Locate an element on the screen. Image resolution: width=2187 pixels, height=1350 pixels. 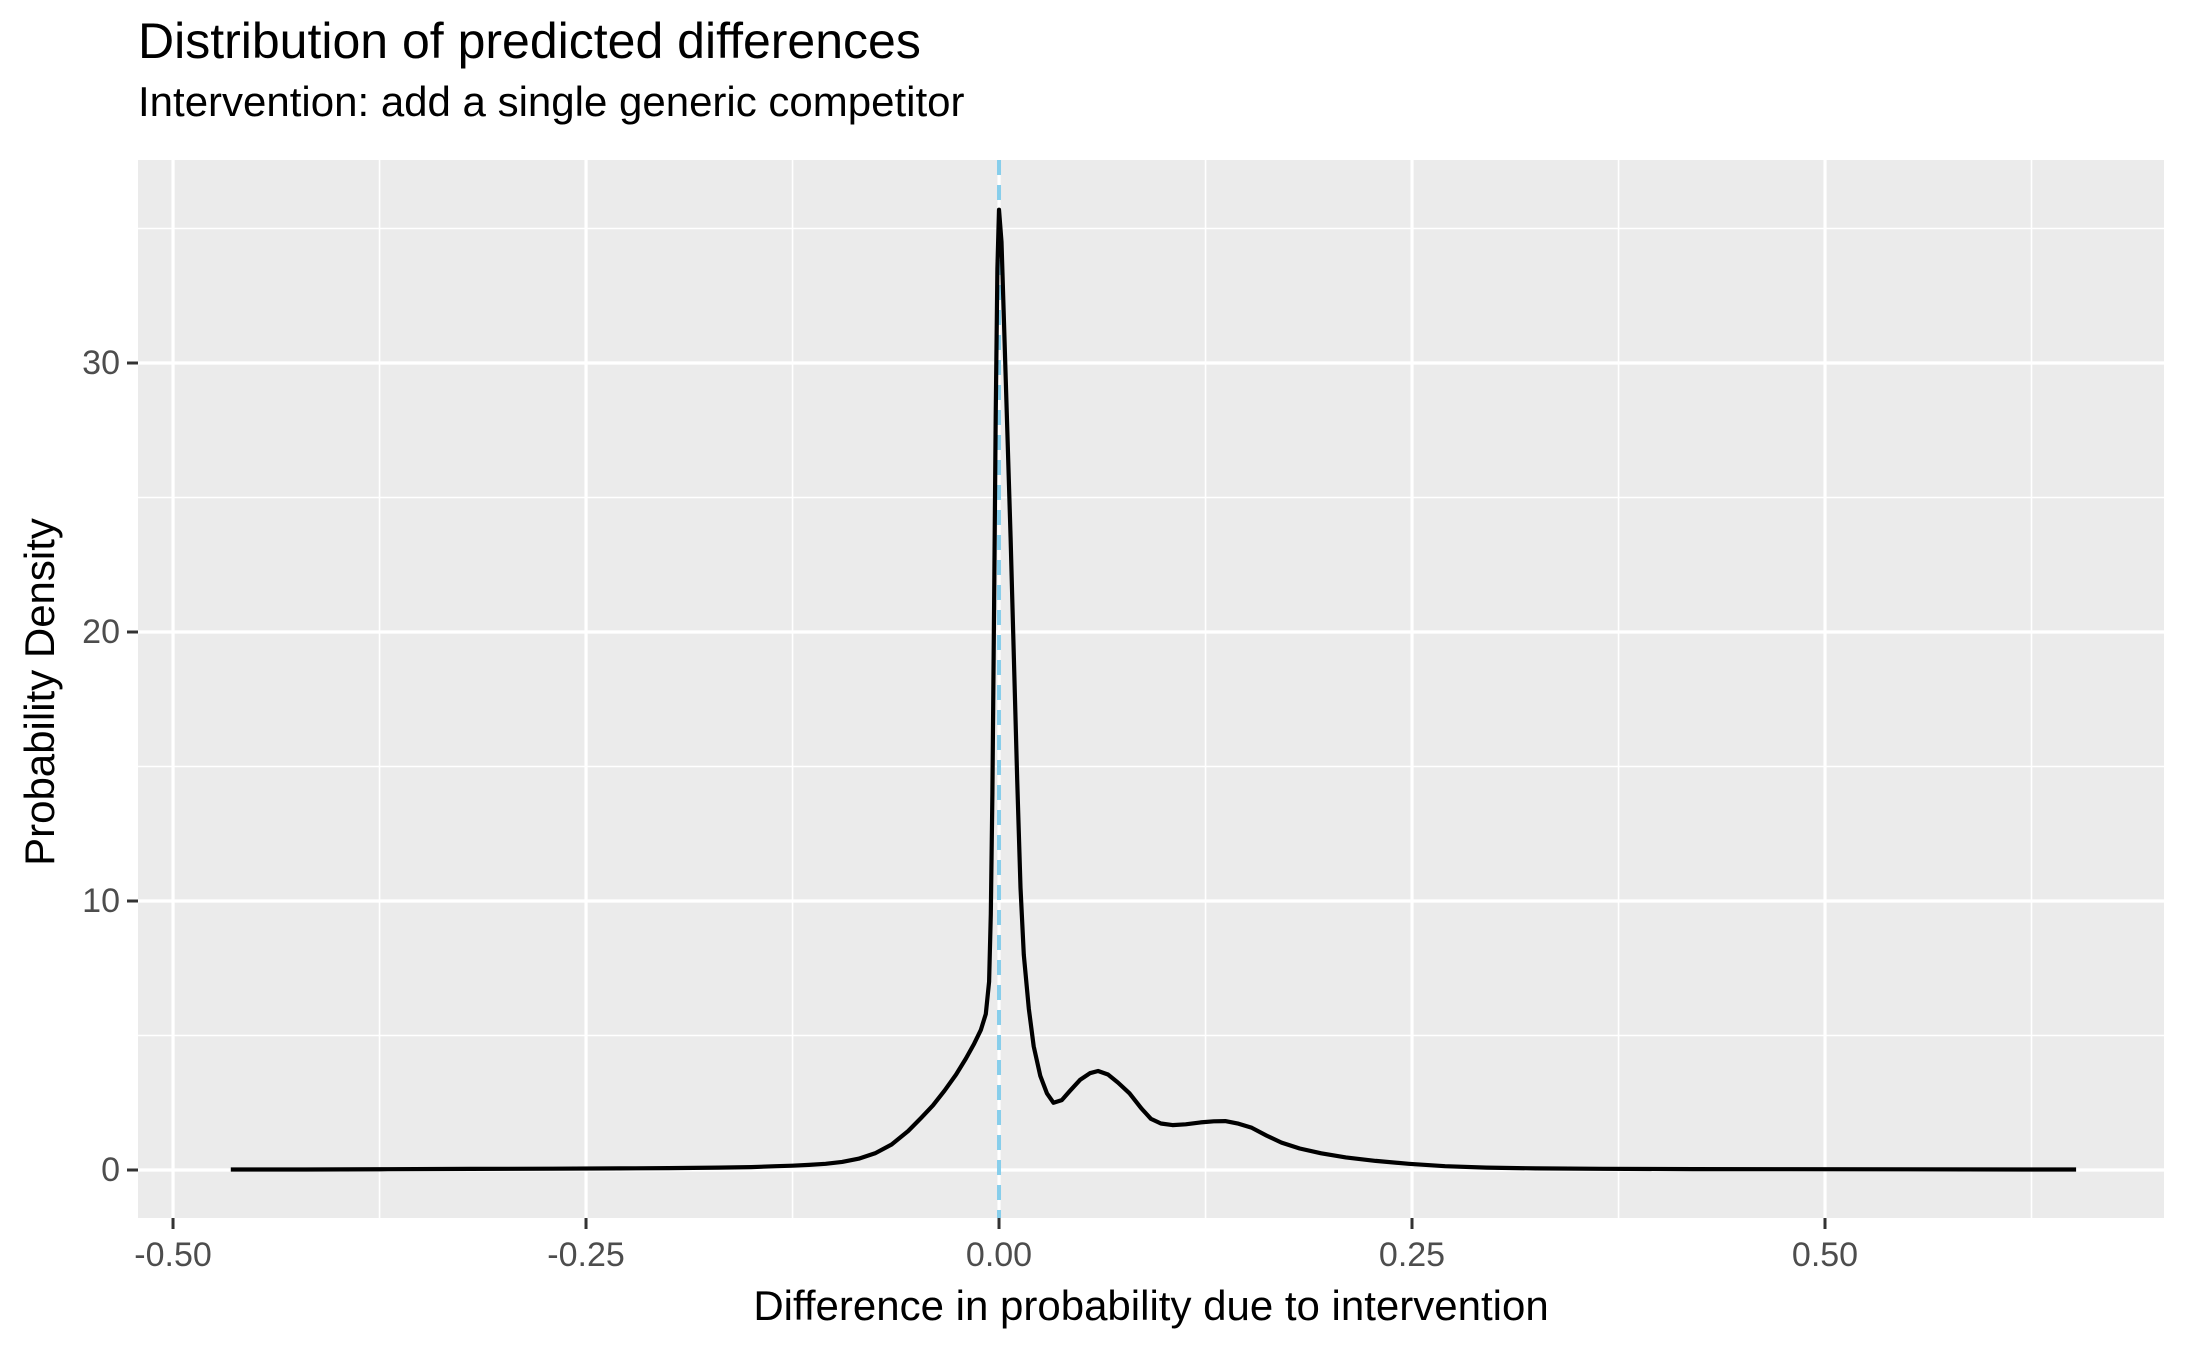
y-tick-label: 0 is located at coordinates (110, 1170).